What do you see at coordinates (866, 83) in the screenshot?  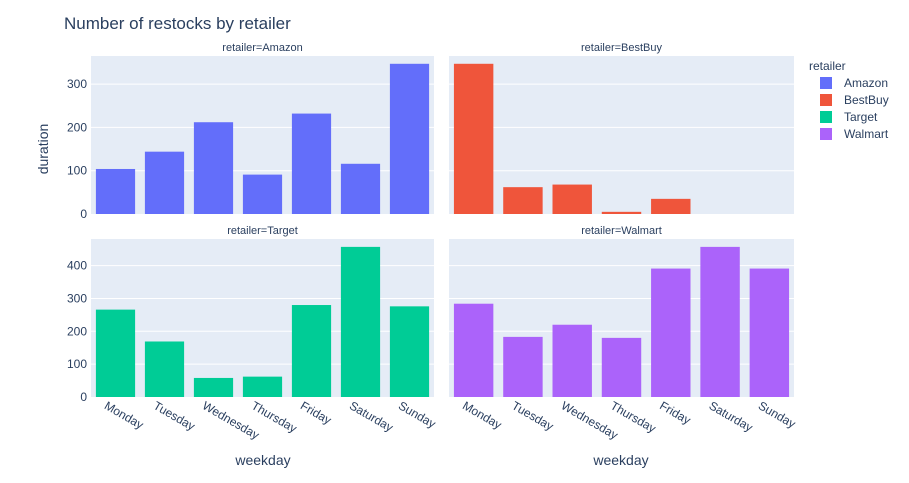 I see `legend-label-amazon: Amazon` at bounding box center [866, 83].